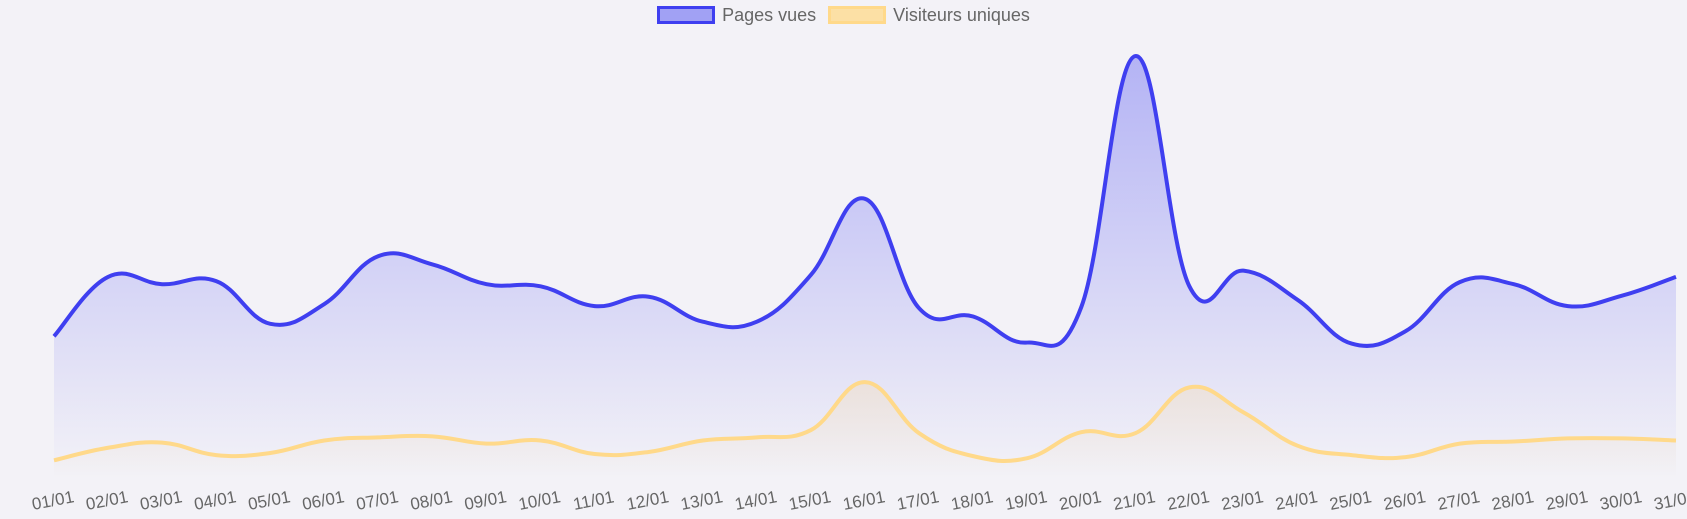 The height and width of the screenshot is (519, 1687). I want to click on x-tick-label: 22/01, so click(1188, 500).